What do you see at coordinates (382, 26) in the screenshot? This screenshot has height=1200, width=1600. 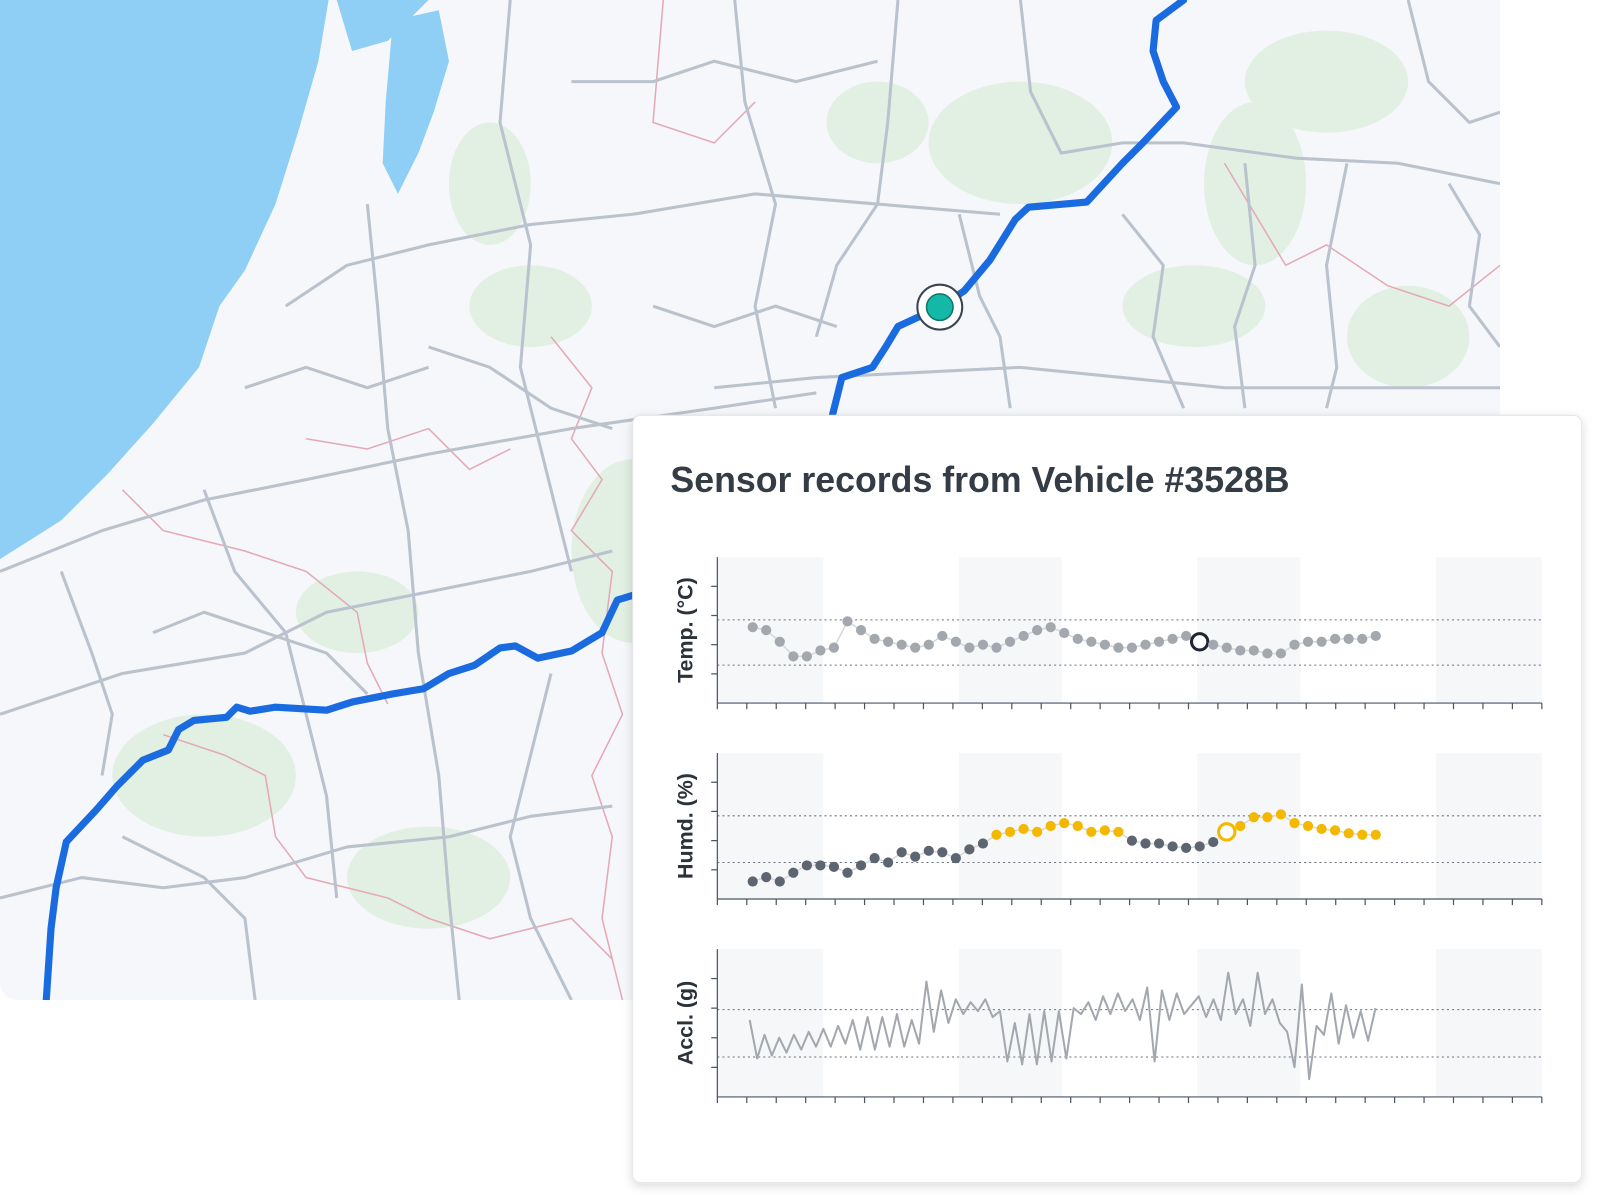 I see `map-water` at bounding box center [382, 26].